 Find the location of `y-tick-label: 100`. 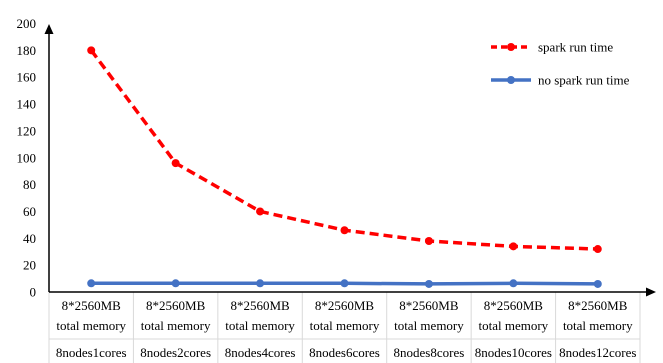

y-tick-label: 100 is located at coordinates (27, 157).